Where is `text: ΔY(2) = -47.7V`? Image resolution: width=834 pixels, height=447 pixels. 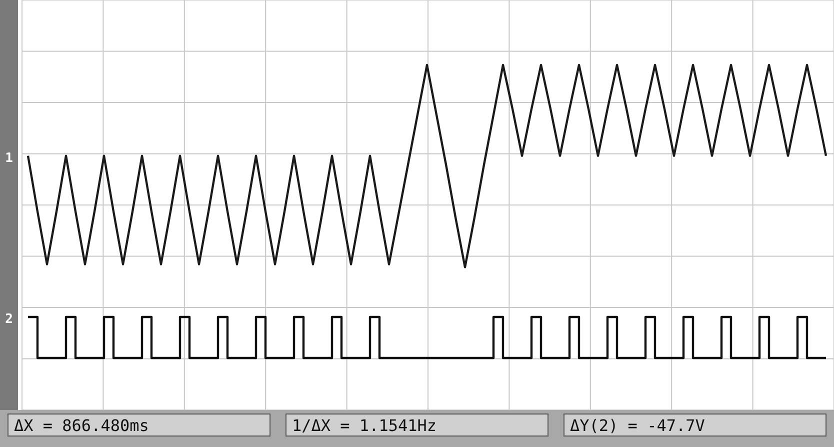 text: ΔY(2) = -47.7V is located at coordinates (638, 425).